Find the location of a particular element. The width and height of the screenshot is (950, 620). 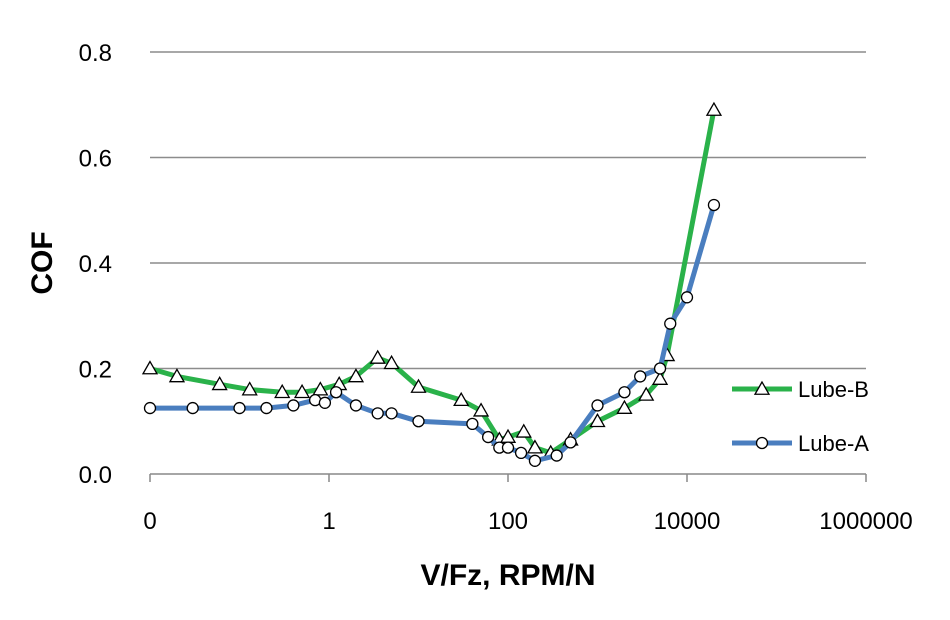

legend-label: Lube-B is located at coordinates (833, 389).